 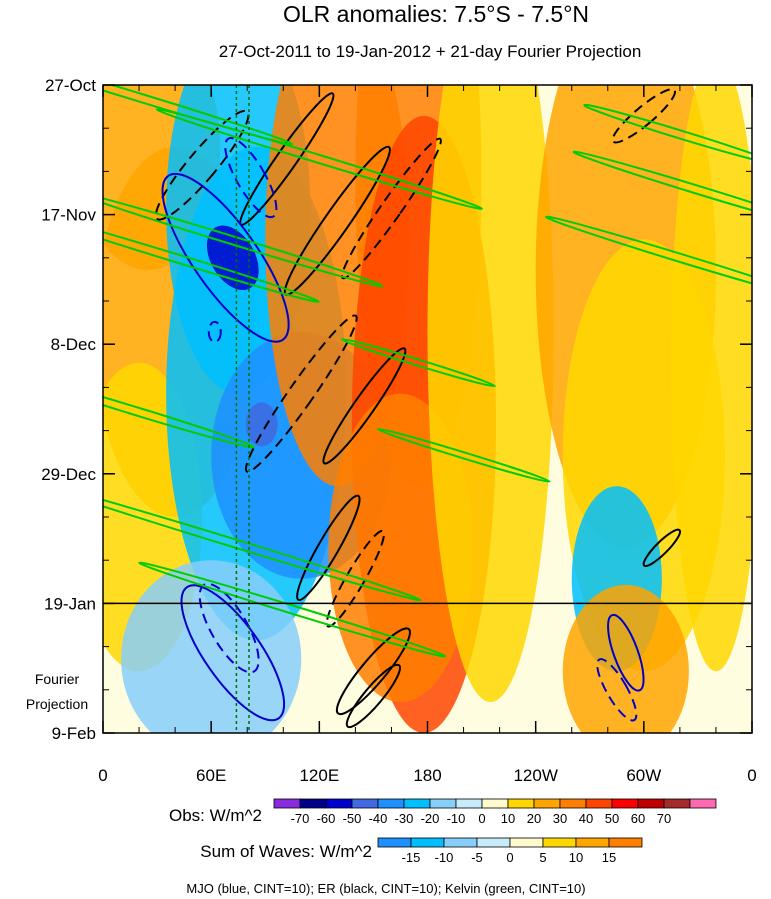 I want to click on x-tick-label-180: 180, so click(x=427, y=775).